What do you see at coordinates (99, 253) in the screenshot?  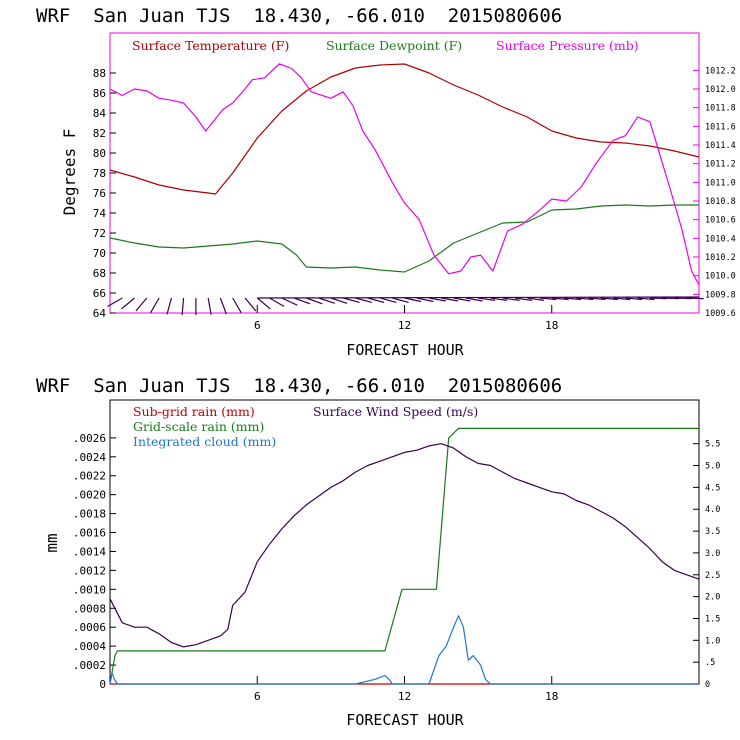 I see `y-tick-label: 70` at bounding box center [99, 253].